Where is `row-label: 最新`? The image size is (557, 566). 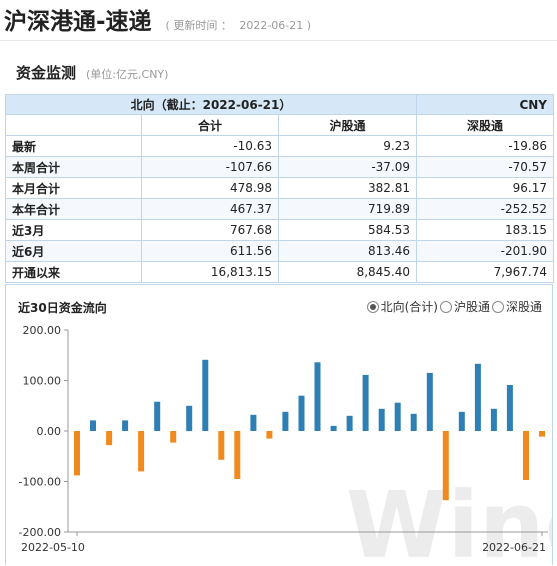
row-label: 最新 is located at coordinates (73, 146).